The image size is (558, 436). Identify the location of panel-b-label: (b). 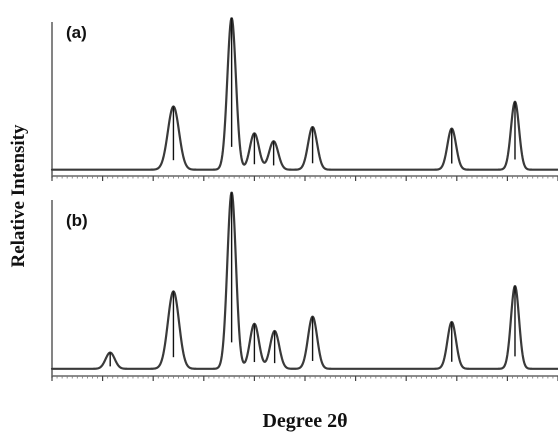
(77, 220).